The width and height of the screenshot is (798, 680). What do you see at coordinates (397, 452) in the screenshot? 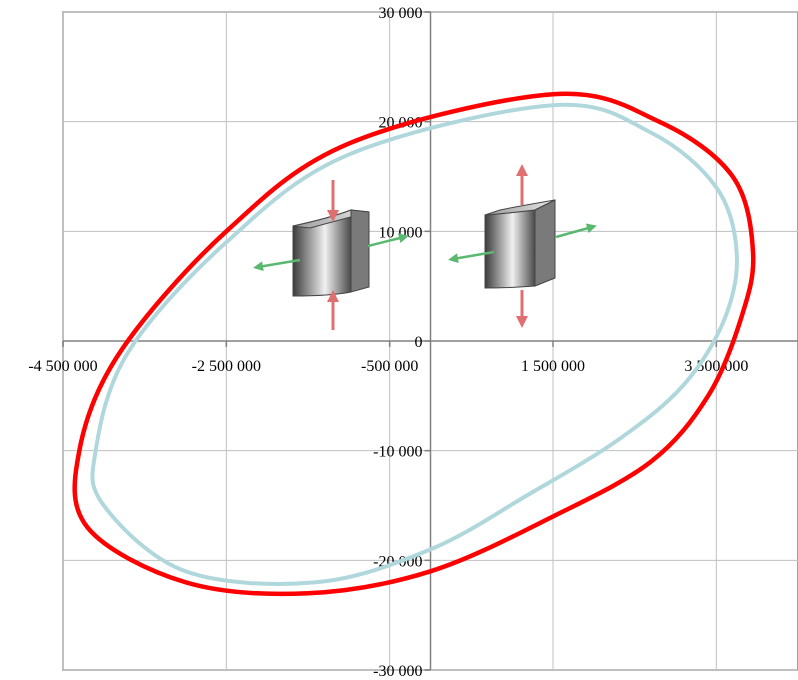
I see `y-tick-label: -10 000` at bounding box center [397, 452].